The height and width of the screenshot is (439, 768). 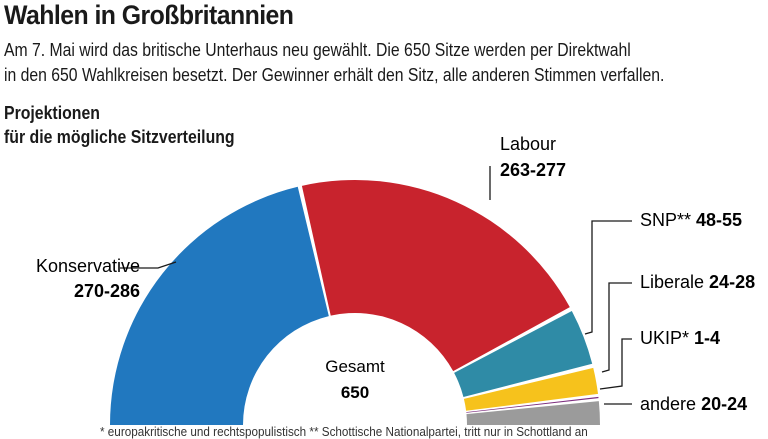 What do you see at coordinates (533, 170) in the screenshot?
I see `label-range-labour: 263-277` at bounding box center [533, 170].